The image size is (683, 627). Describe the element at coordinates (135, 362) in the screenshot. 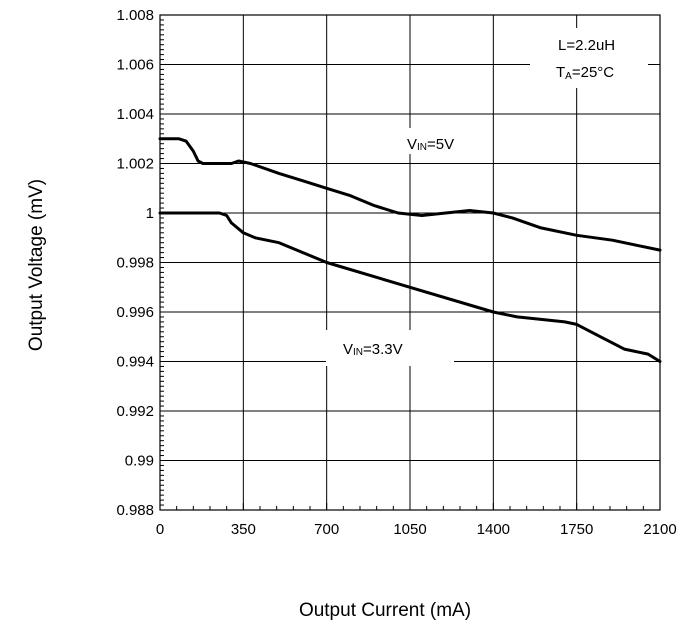

I see `y-tick-label: 0.994` at that location.